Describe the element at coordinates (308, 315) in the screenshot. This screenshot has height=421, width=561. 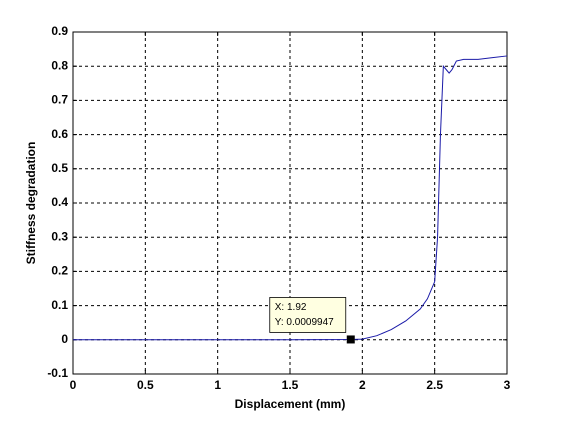
I see `datatip-box` at that location.